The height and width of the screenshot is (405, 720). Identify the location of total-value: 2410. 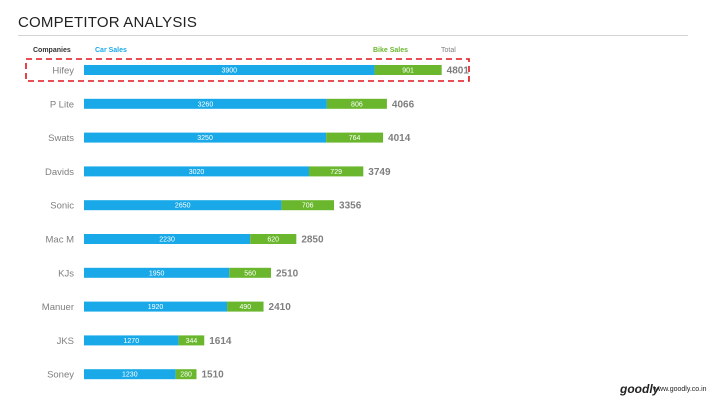
(280, 307).